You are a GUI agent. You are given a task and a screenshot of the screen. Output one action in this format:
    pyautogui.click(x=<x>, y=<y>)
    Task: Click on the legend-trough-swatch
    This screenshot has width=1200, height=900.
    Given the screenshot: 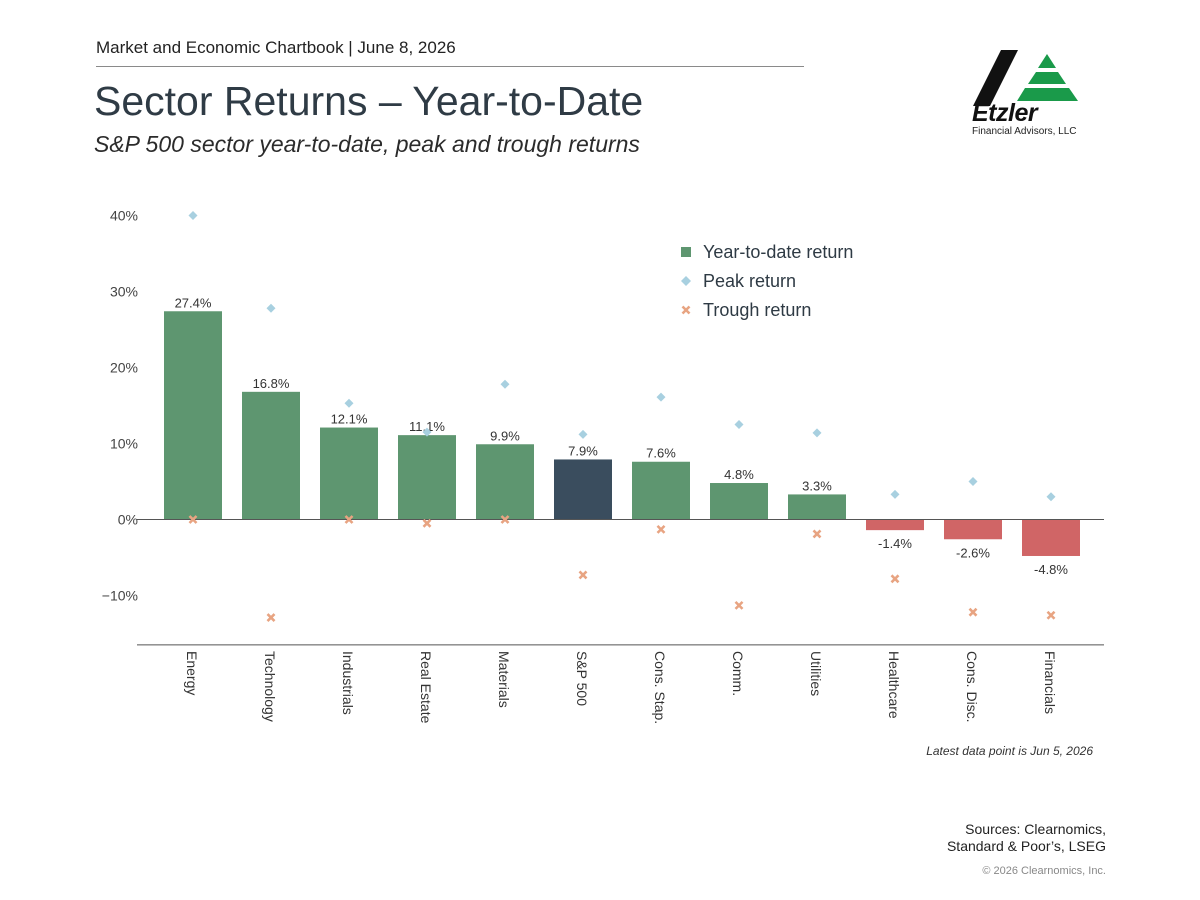 What is the action you would take?
    pyautogui.click(x=686, y=310)
    